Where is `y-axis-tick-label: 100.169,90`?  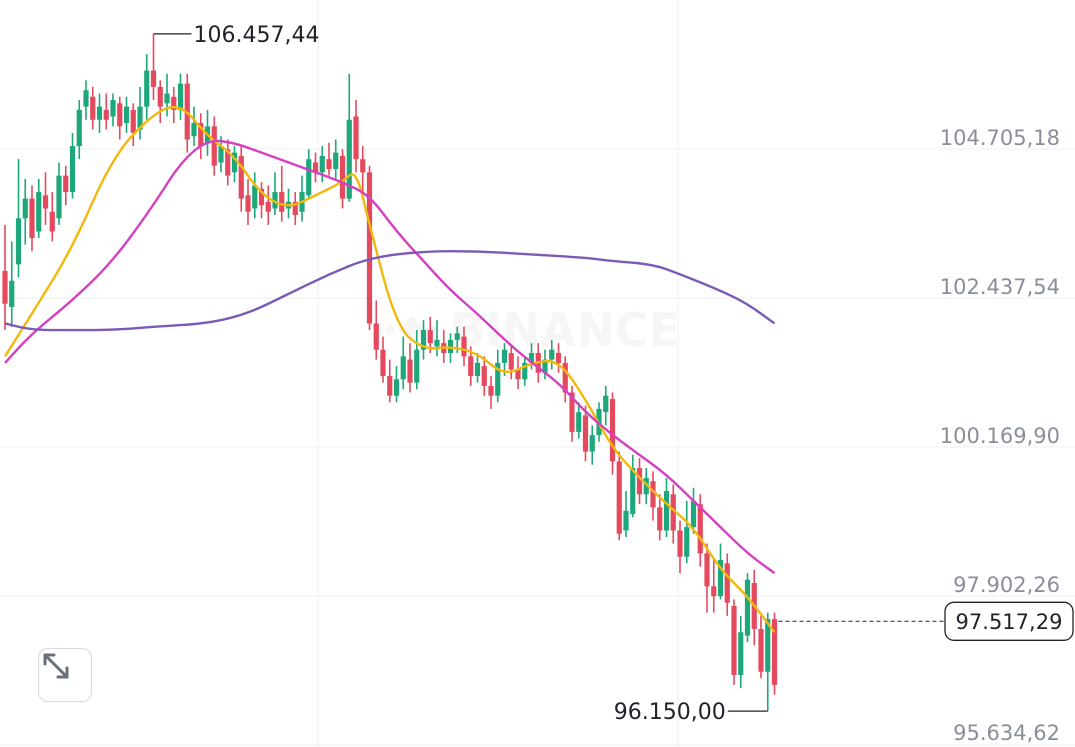
y-axis-tick-label: 100.169,90 is located at coordinates (1000, 436).